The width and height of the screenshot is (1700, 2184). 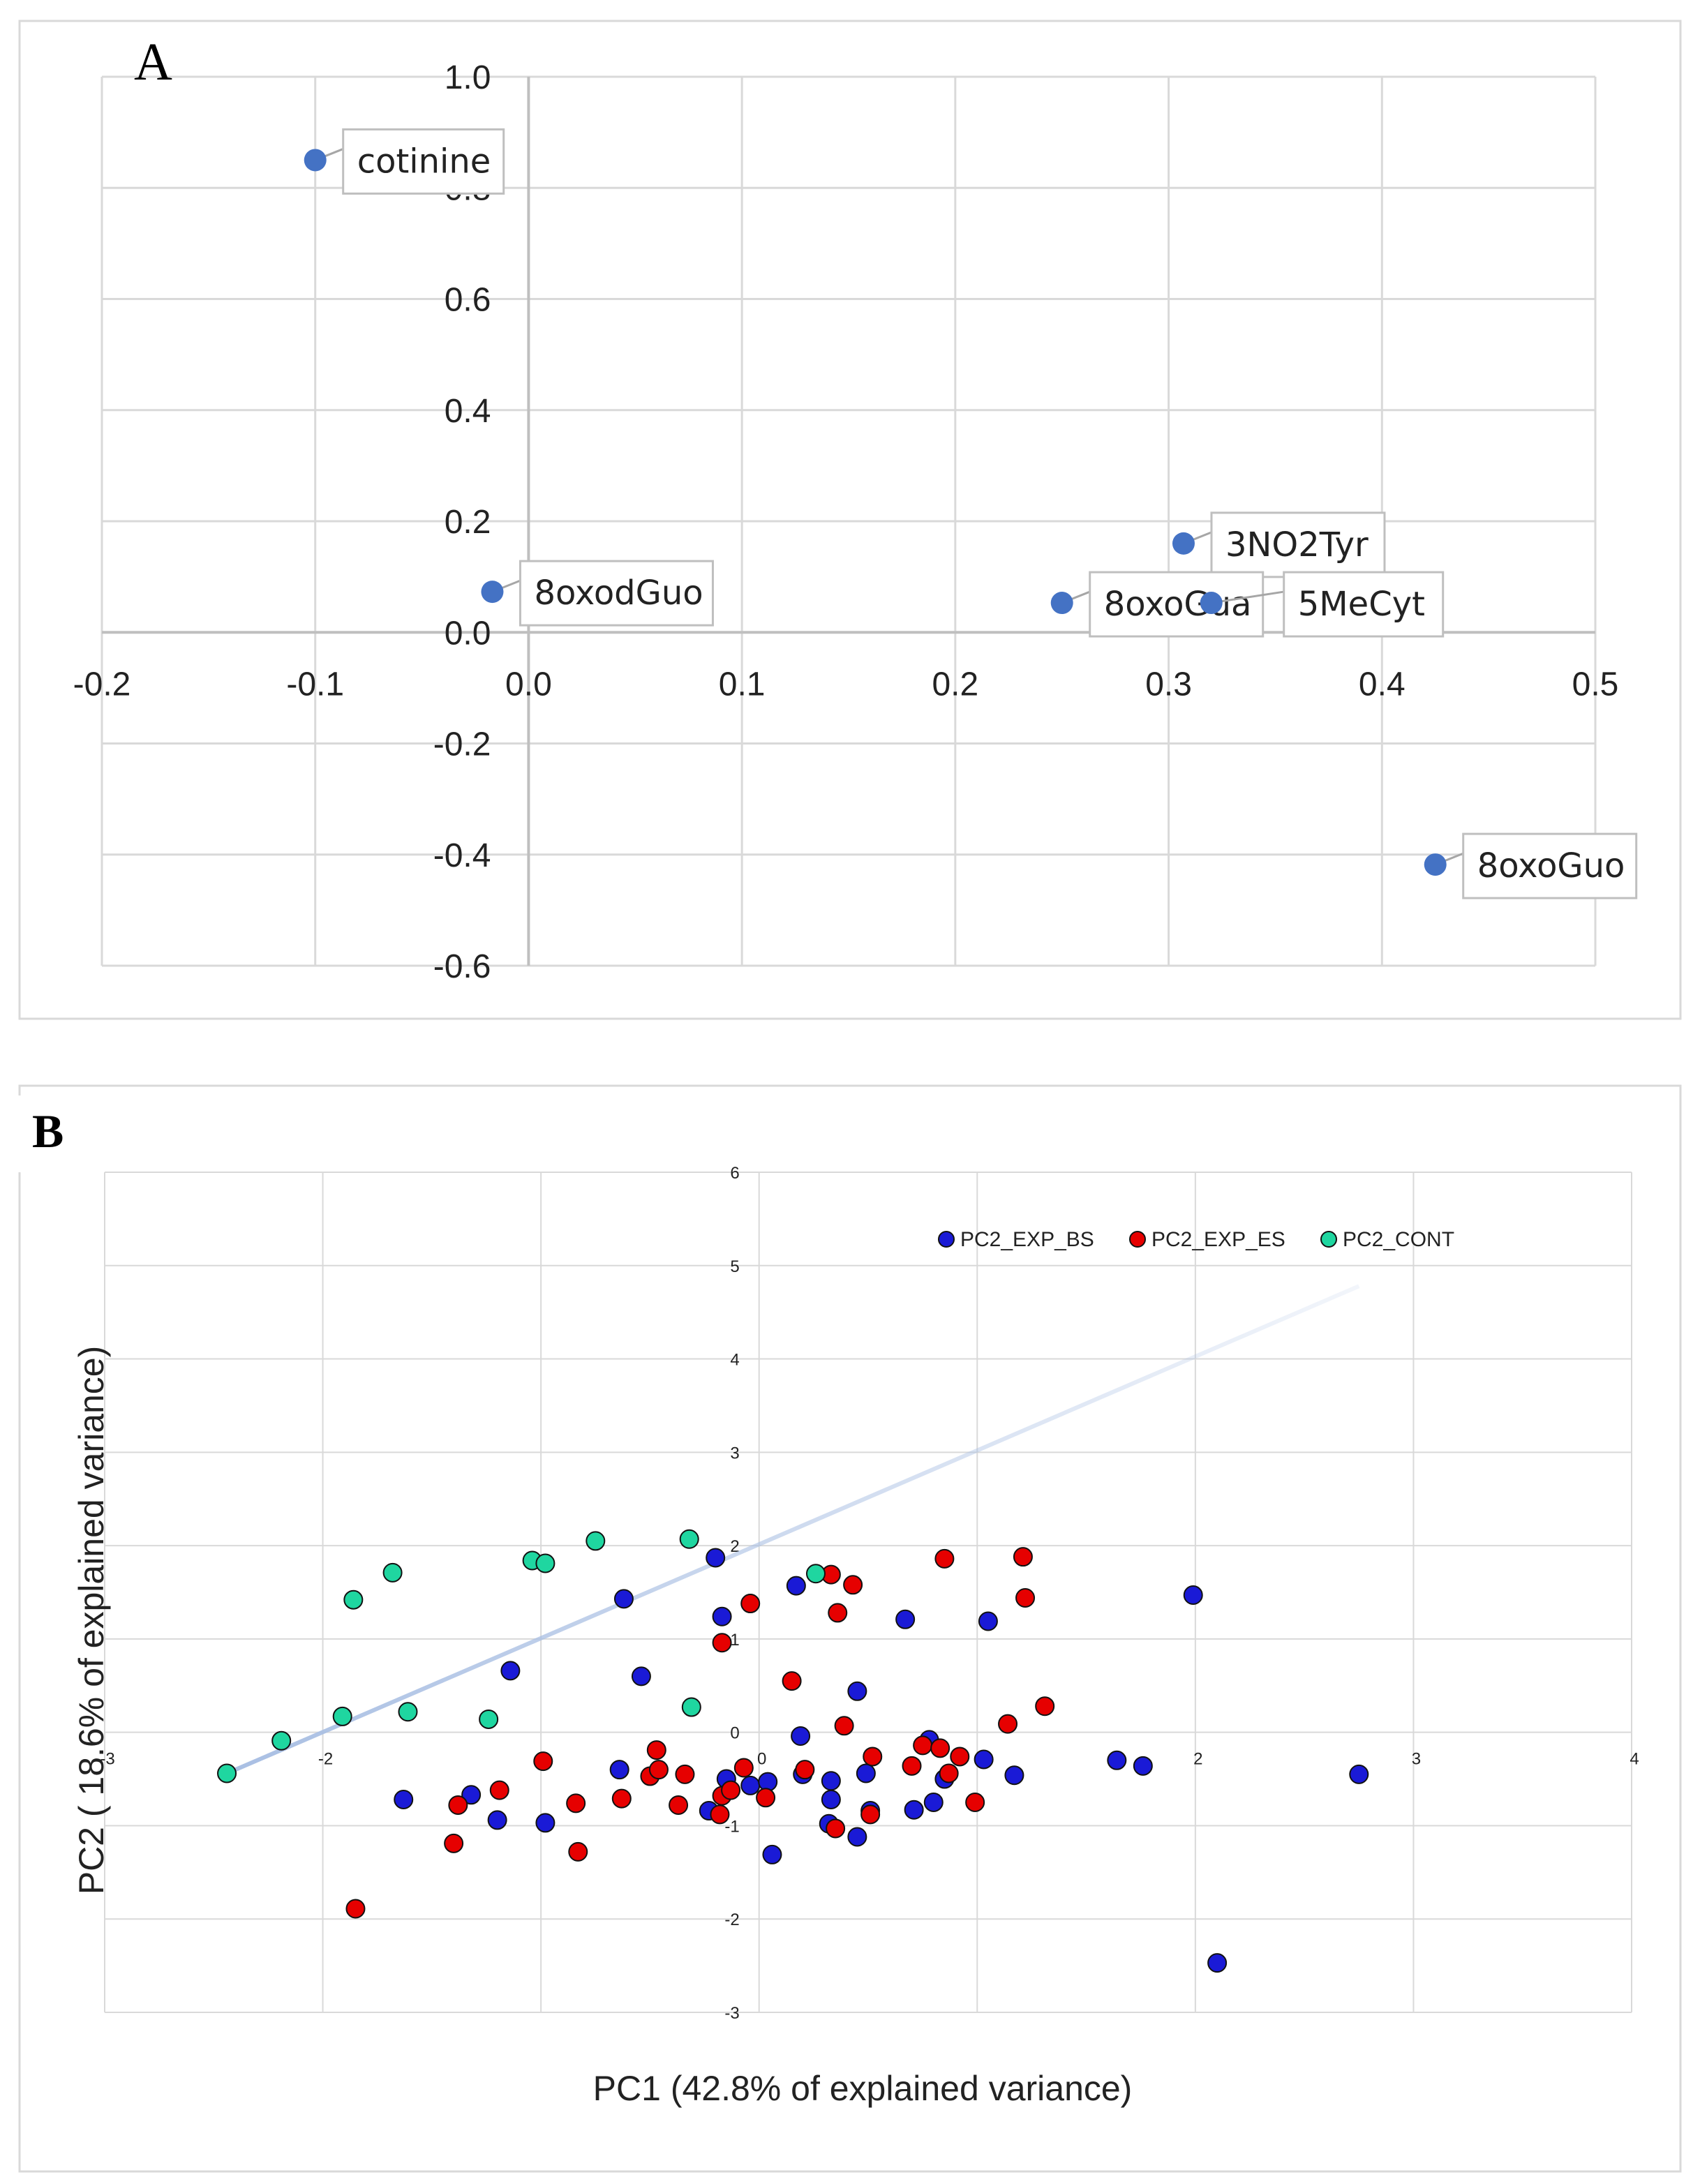 I want to click on x-tick-label: 0.5, so click(x=1595, y=684).